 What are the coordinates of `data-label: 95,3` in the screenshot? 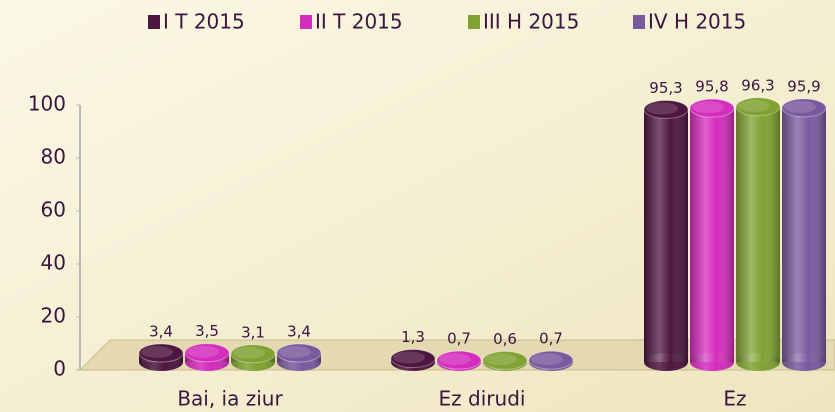 It's located at (665, 88).